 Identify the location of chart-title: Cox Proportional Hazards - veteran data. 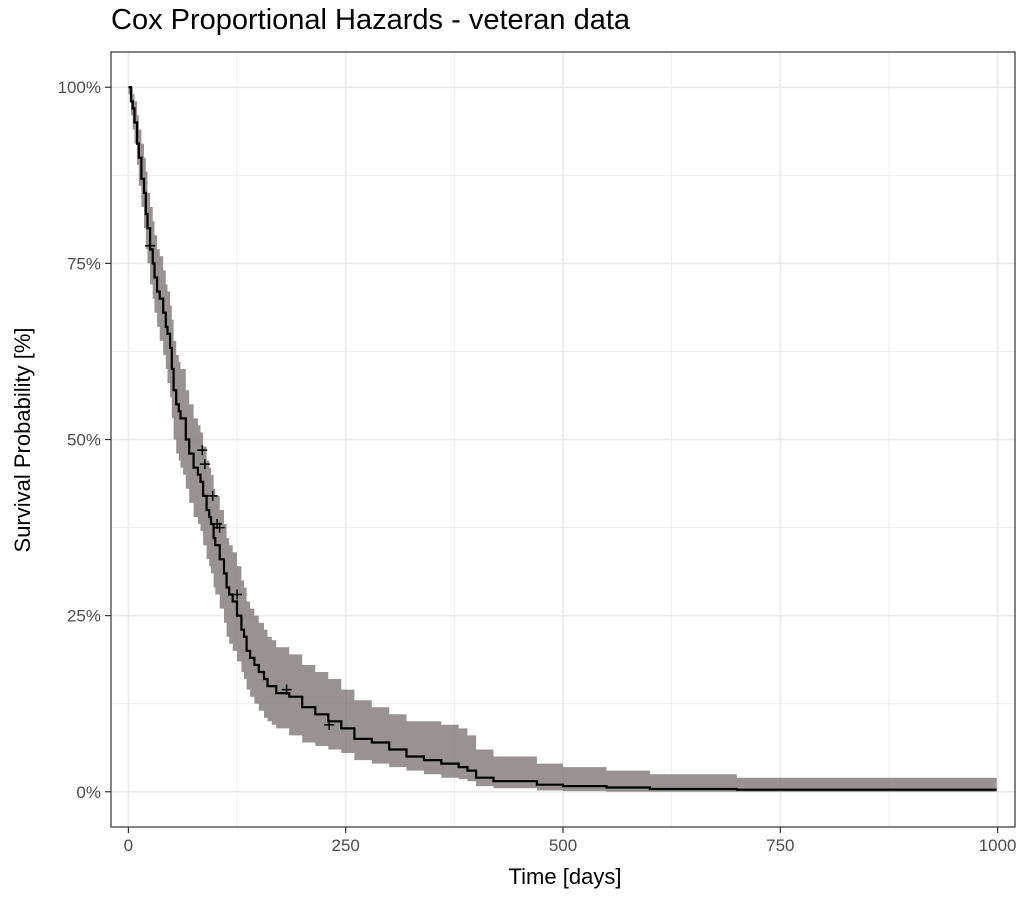
(371, 20).